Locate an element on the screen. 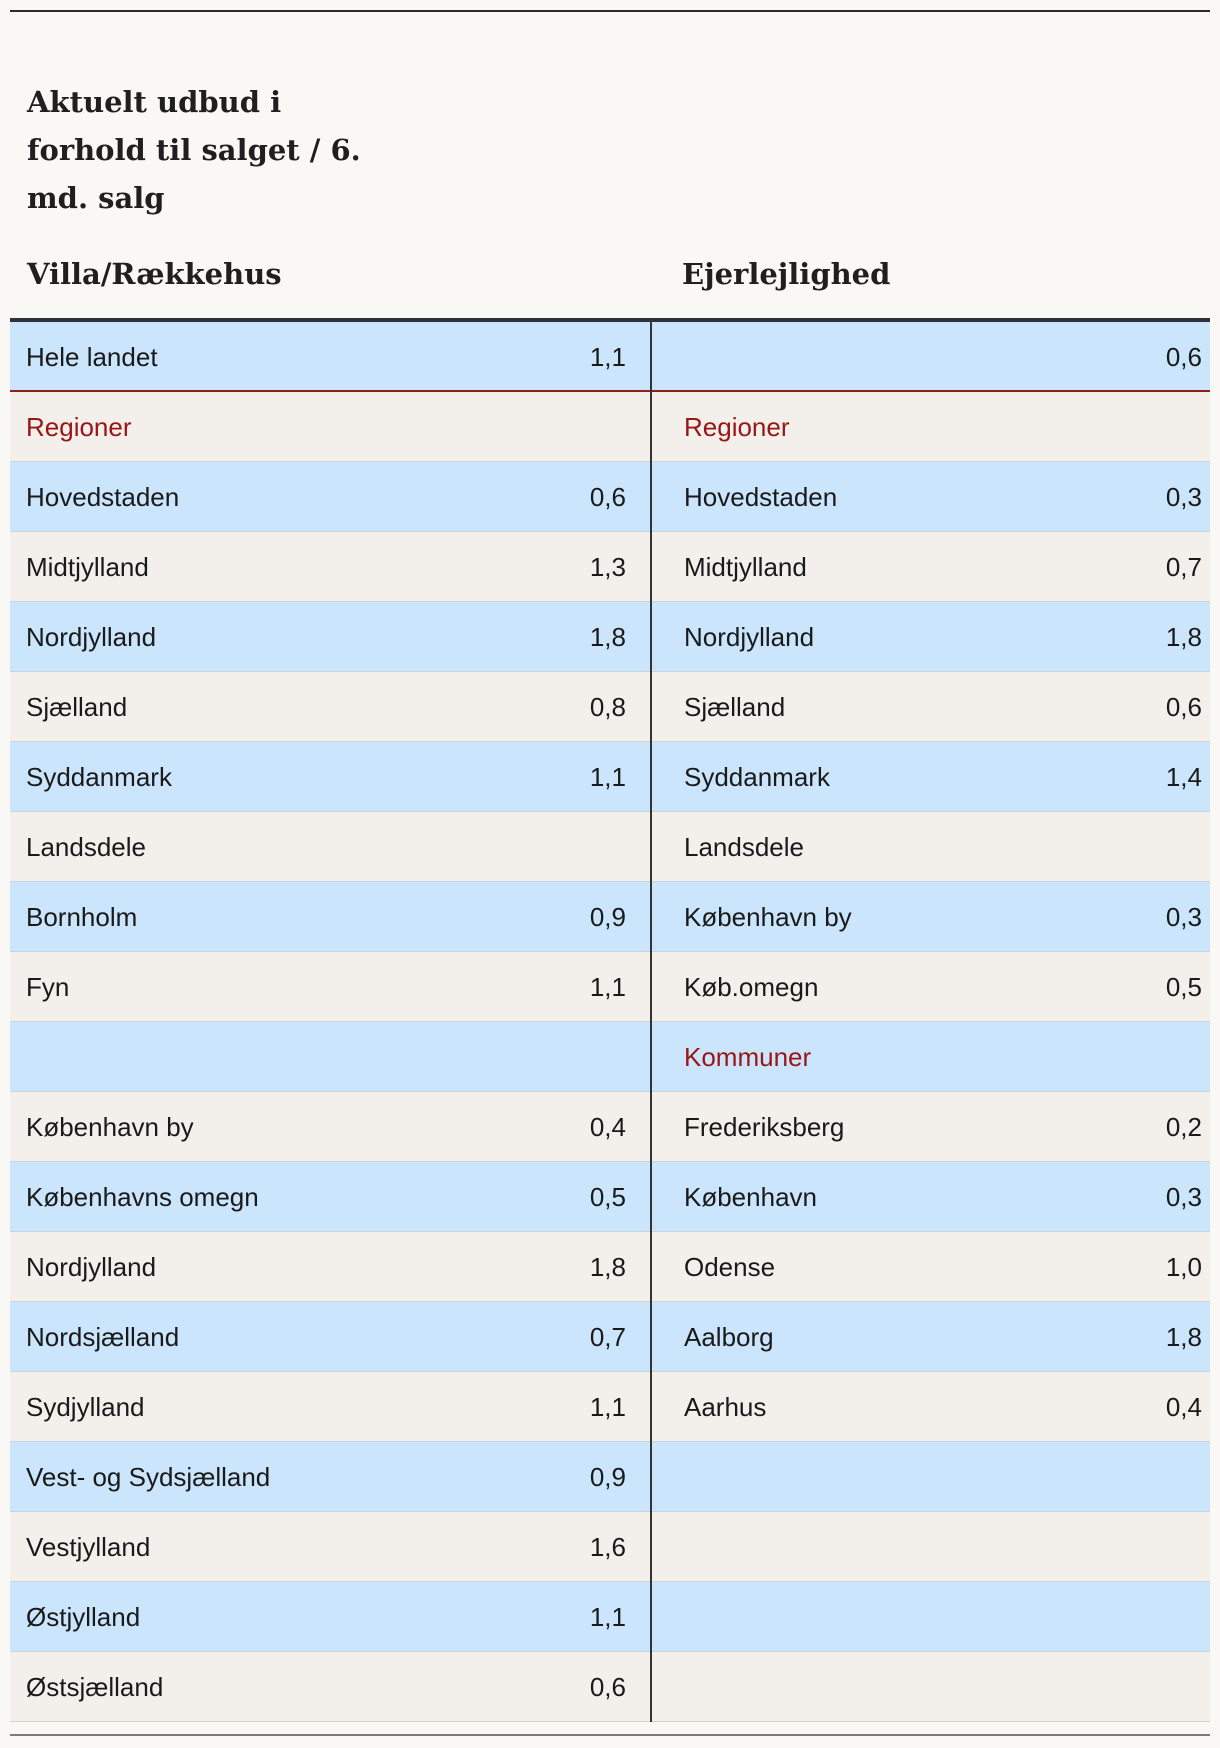 This screenshot has height=1748, width=1220. row-value-right: 0,2 is located at coordinates (1183, 1127).